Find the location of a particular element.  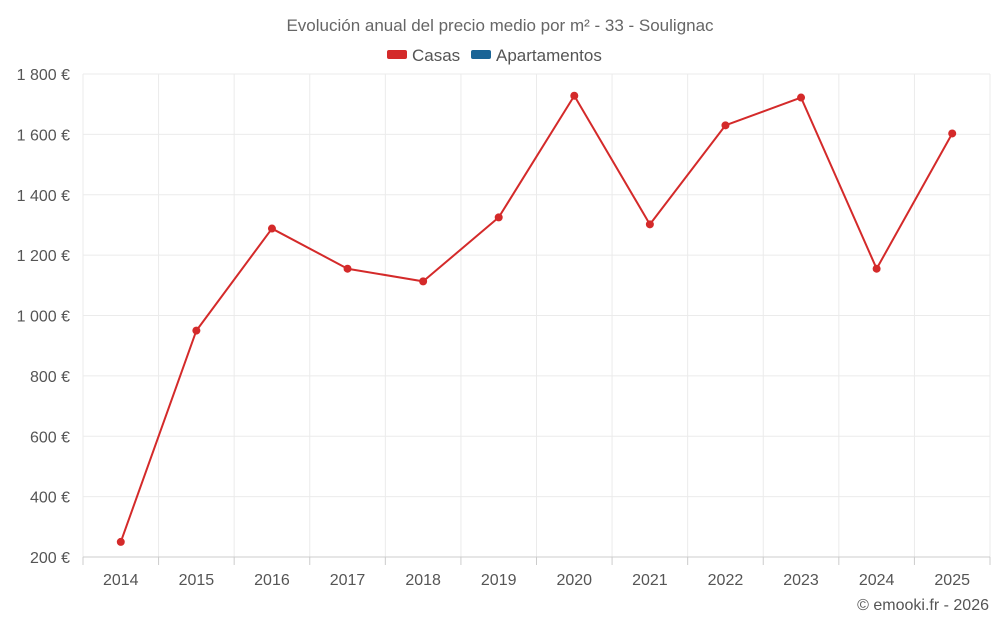

data-point-casas-2020 is located at coordinates (574, 95).